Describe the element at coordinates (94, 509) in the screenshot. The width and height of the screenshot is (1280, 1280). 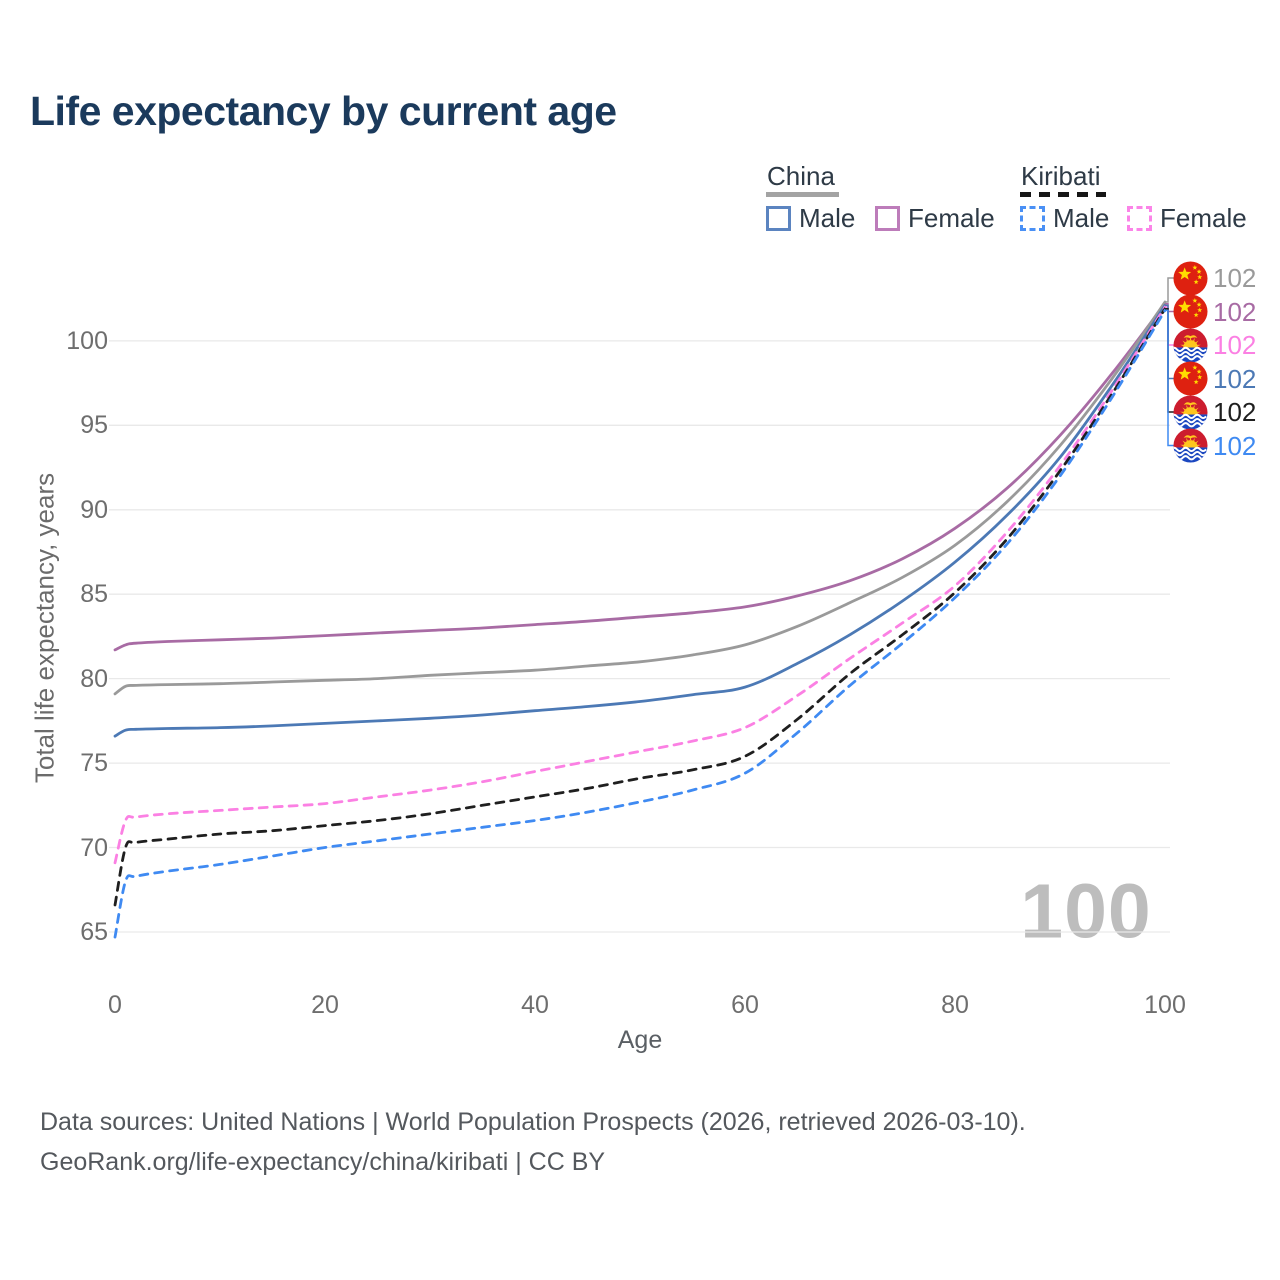
I see `y-tick-label-90: 90` at that location.